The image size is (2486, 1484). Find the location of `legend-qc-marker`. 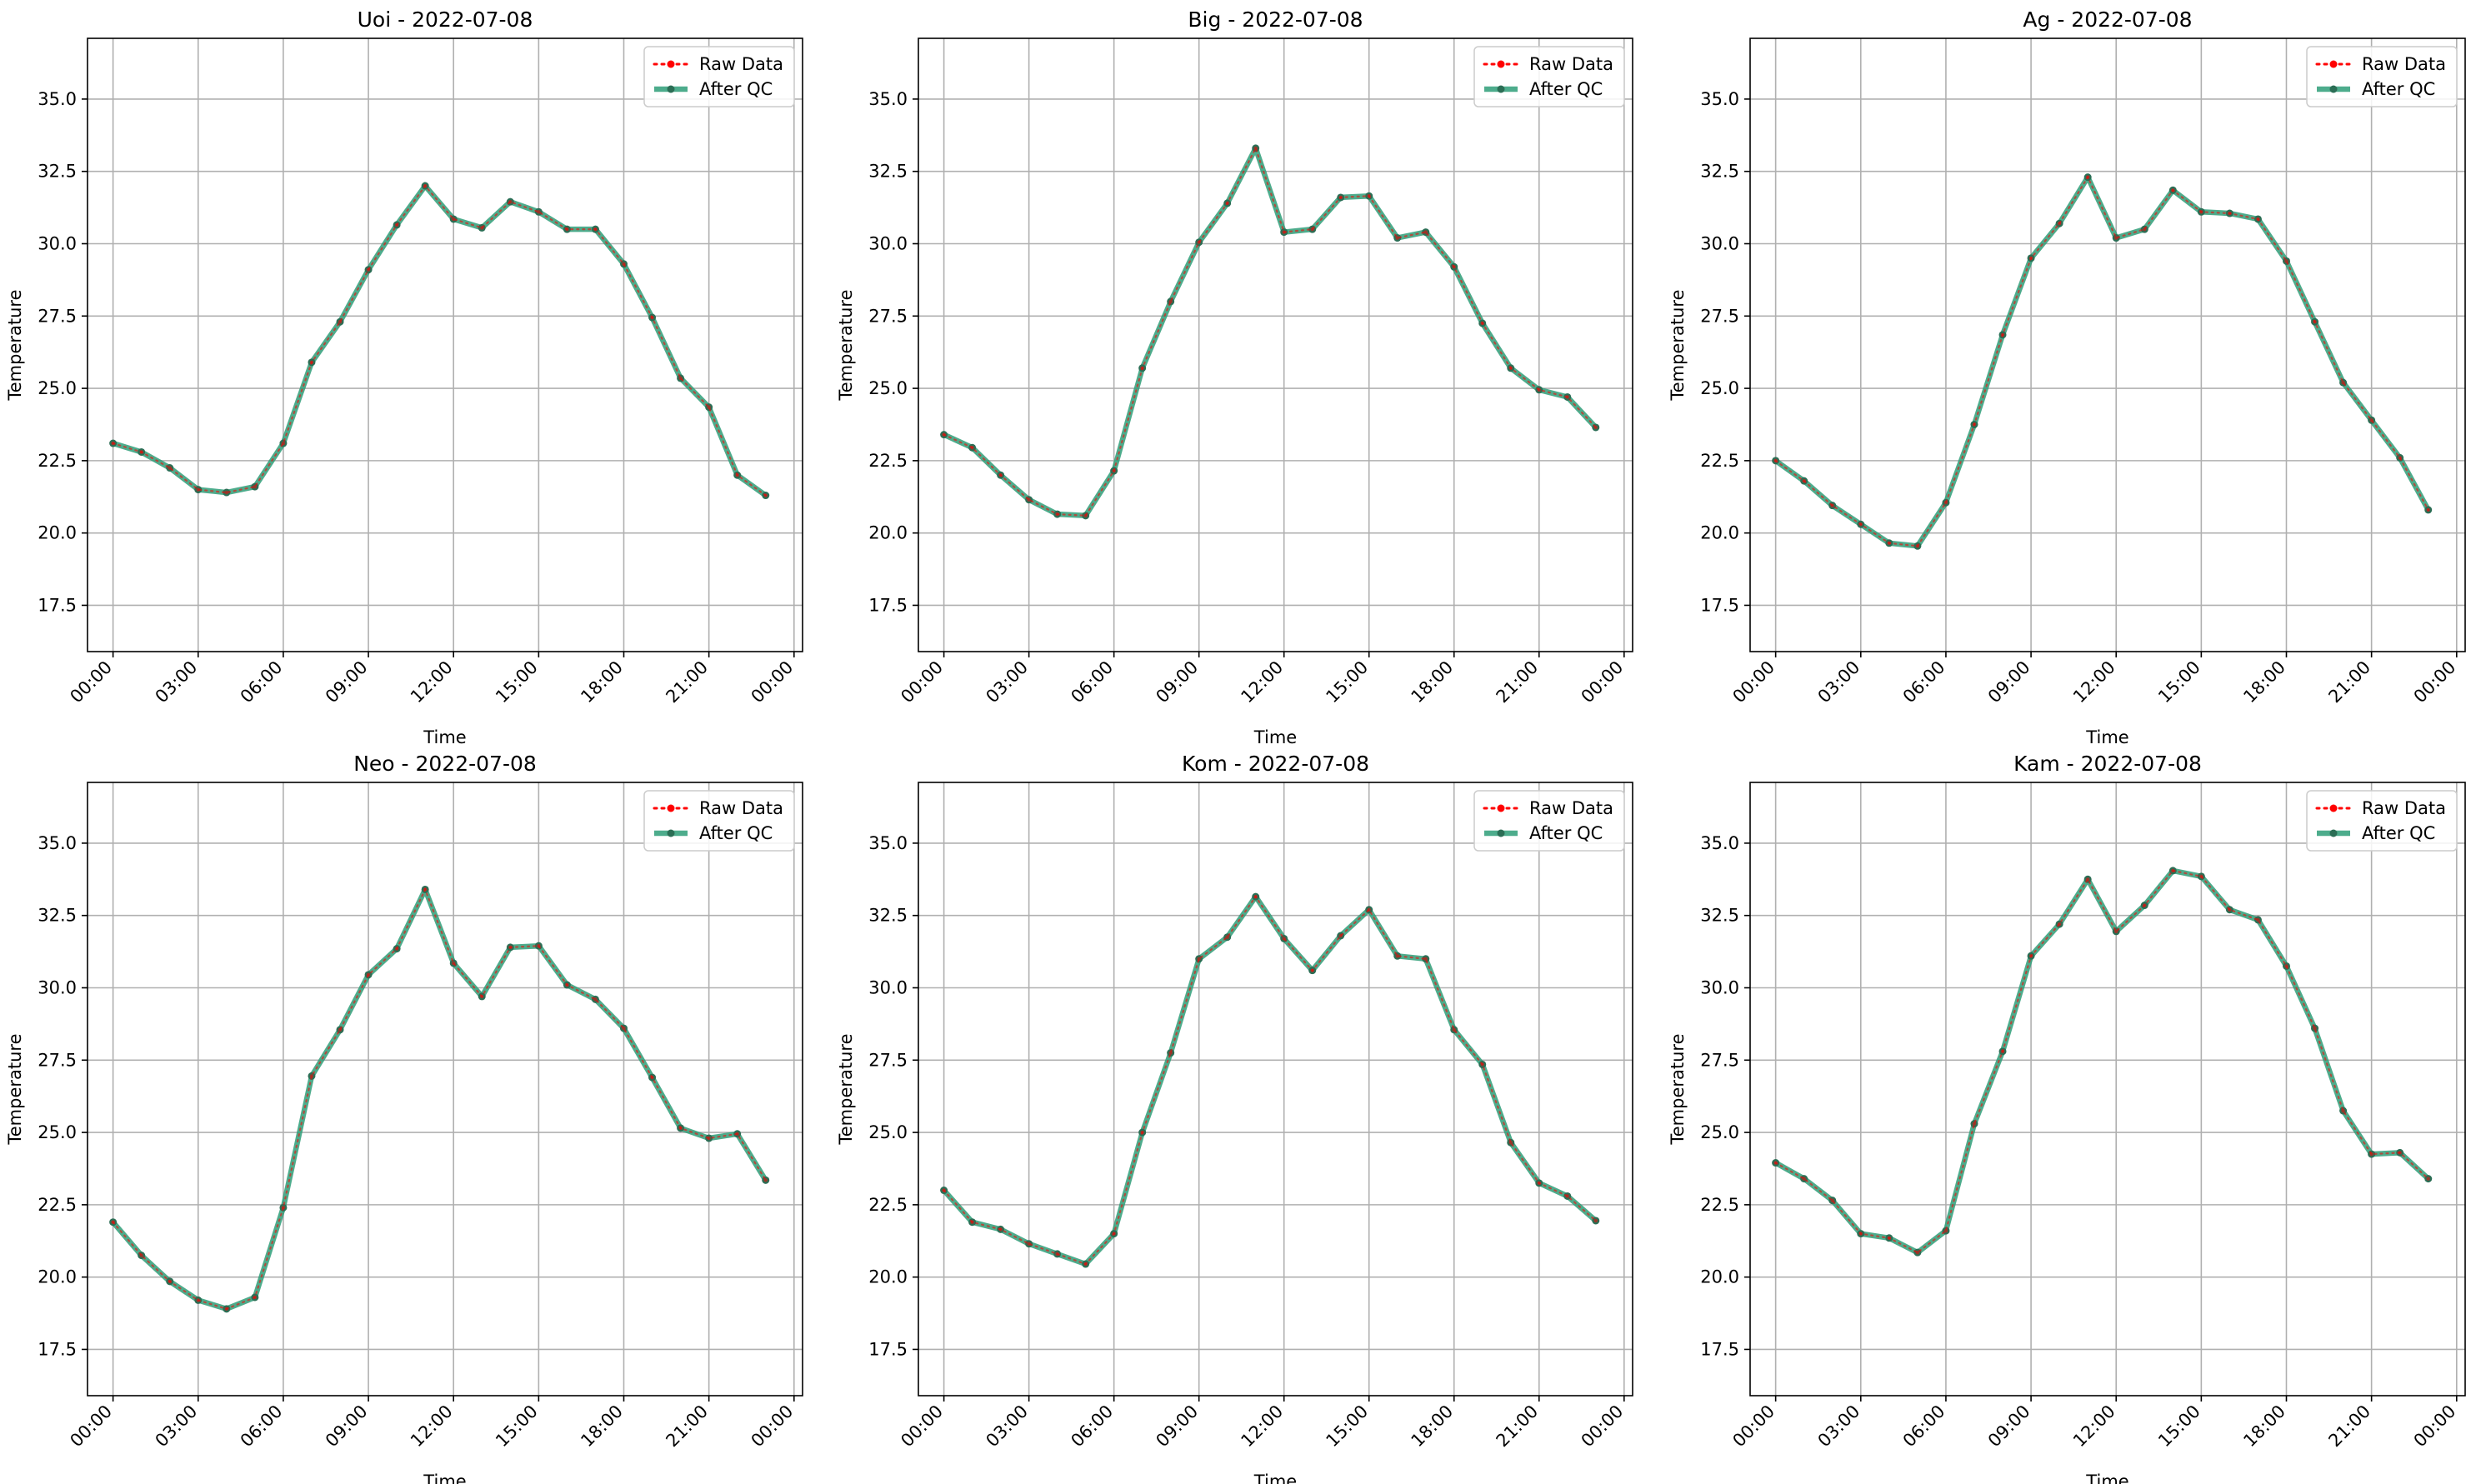

legend-qc-marker is located at coordinates (671, 89).